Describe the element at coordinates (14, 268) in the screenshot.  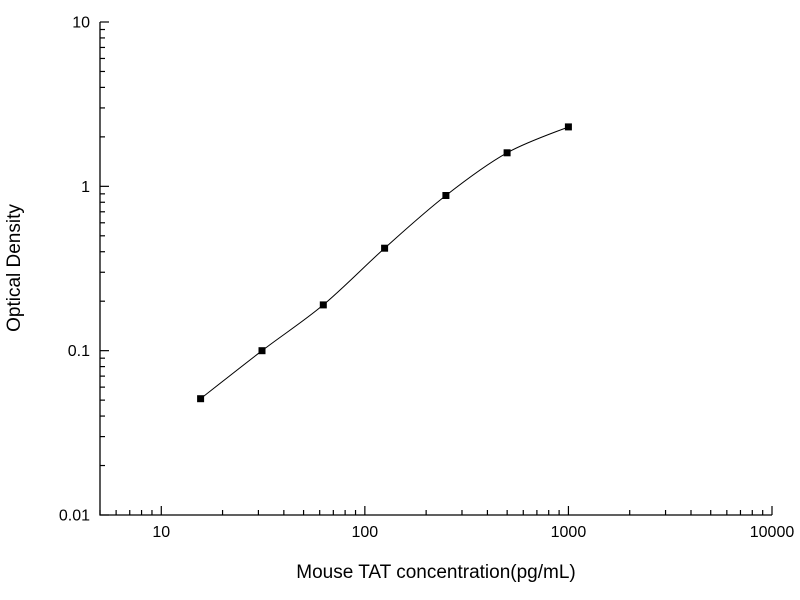
I see `y-axis-label: Optical Density` at that location.